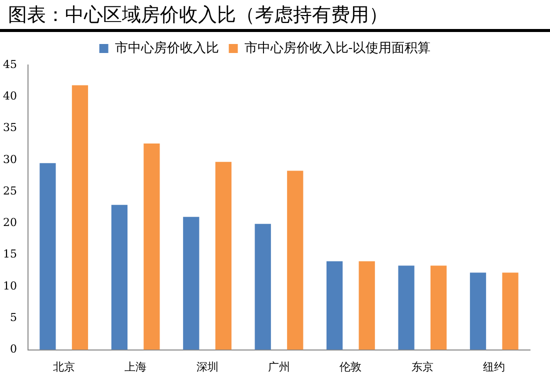 Image resolution: width=550 pixels, height=383 pixels. Describe the element at coordinates (9, 159) in the screenshot. I see `y-tick-label: 30` at that location.